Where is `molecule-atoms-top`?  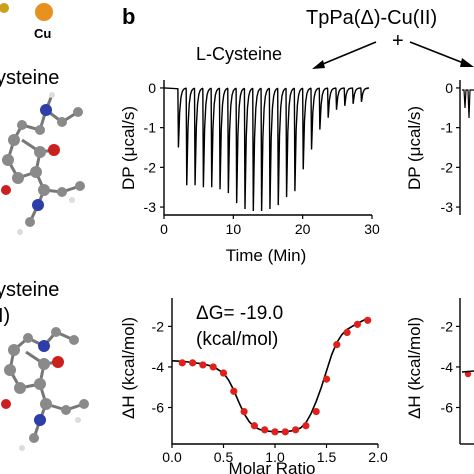
molecule-atoms-top is located at coordinates (43, 163).